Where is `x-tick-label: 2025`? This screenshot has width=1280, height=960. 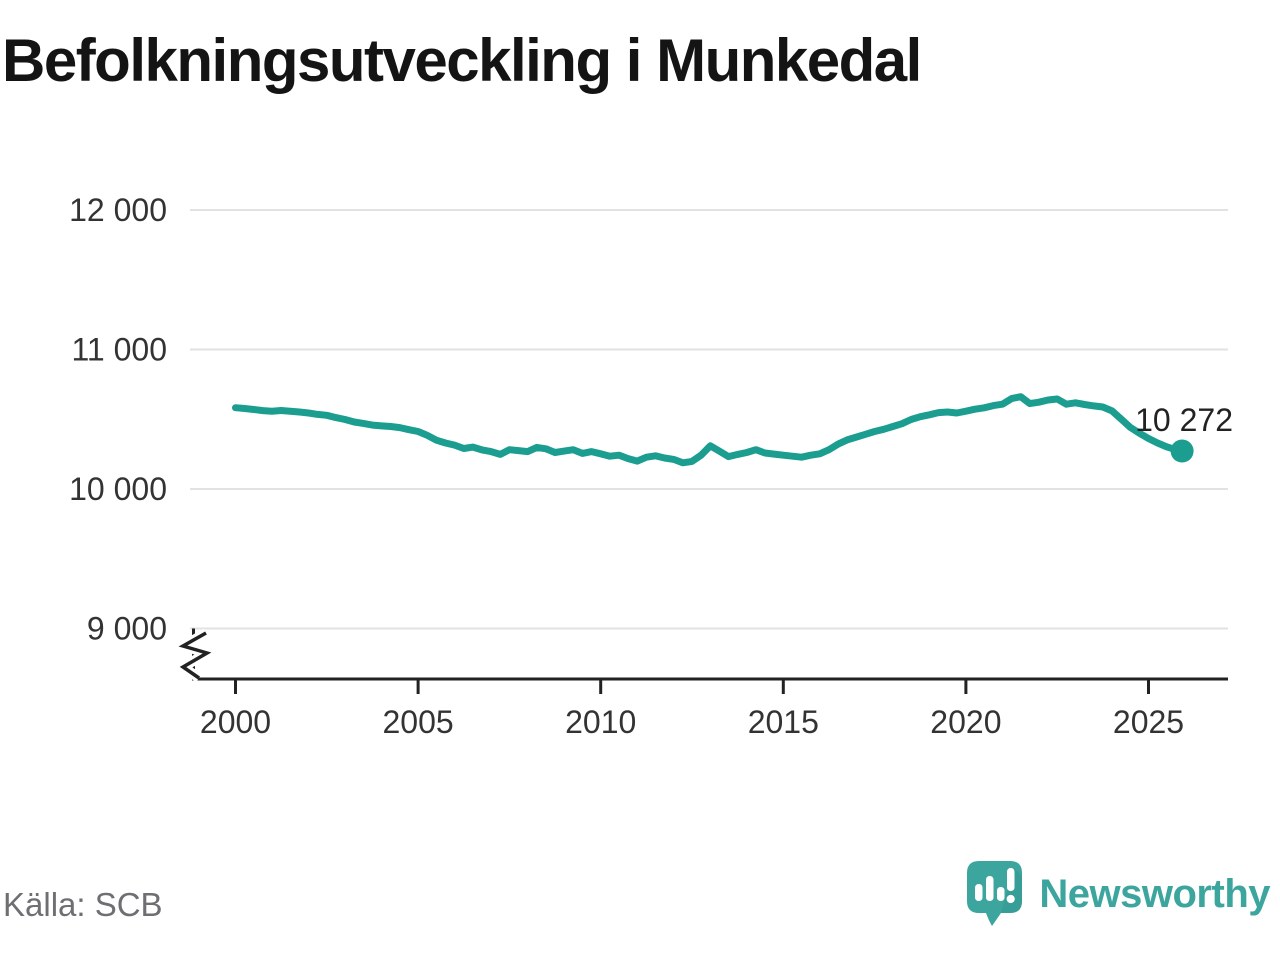
x-tick-label: 2025 is located at coordinates (1148, 722).